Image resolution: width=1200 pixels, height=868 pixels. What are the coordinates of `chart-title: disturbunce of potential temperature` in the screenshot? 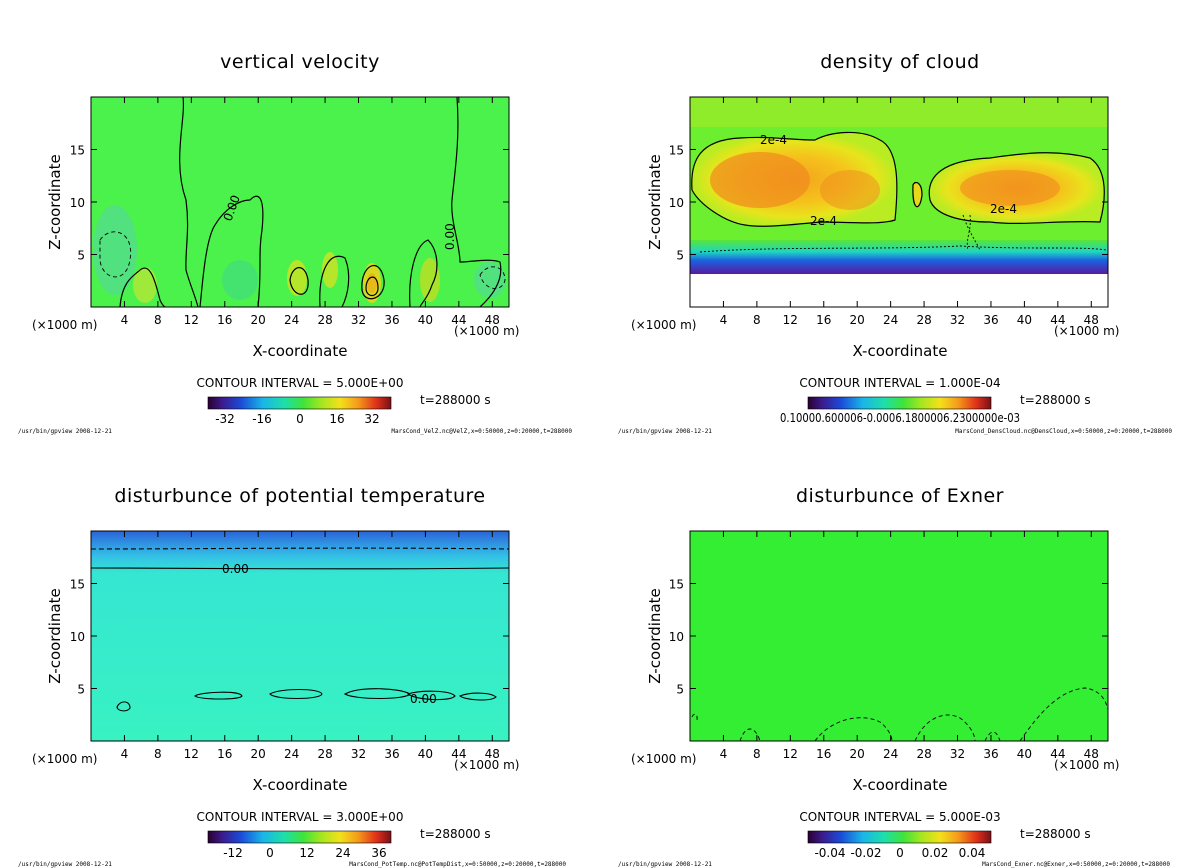 It's located at (299, 496).